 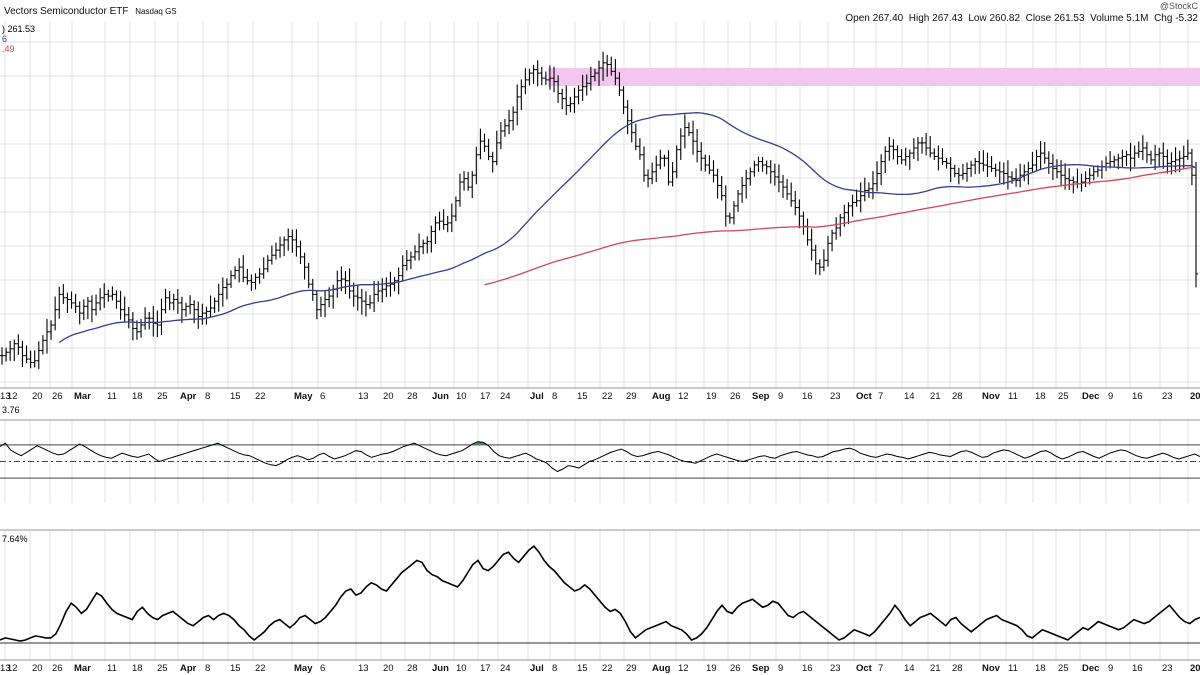 I want to click on resistance-zone, so click(x=874, y=77).